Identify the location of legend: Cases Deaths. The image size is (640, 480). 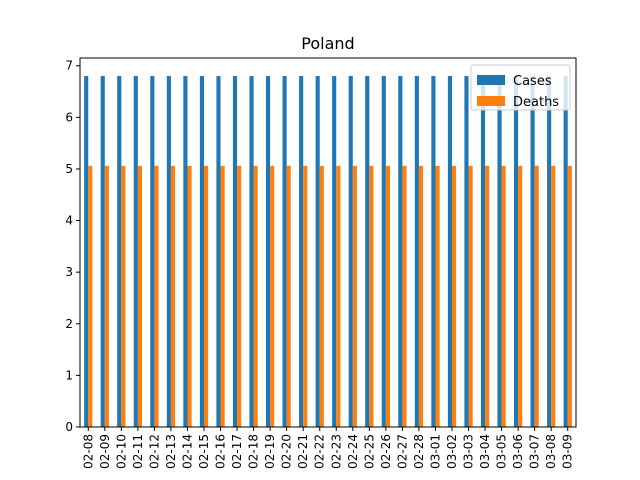
(520, 87).